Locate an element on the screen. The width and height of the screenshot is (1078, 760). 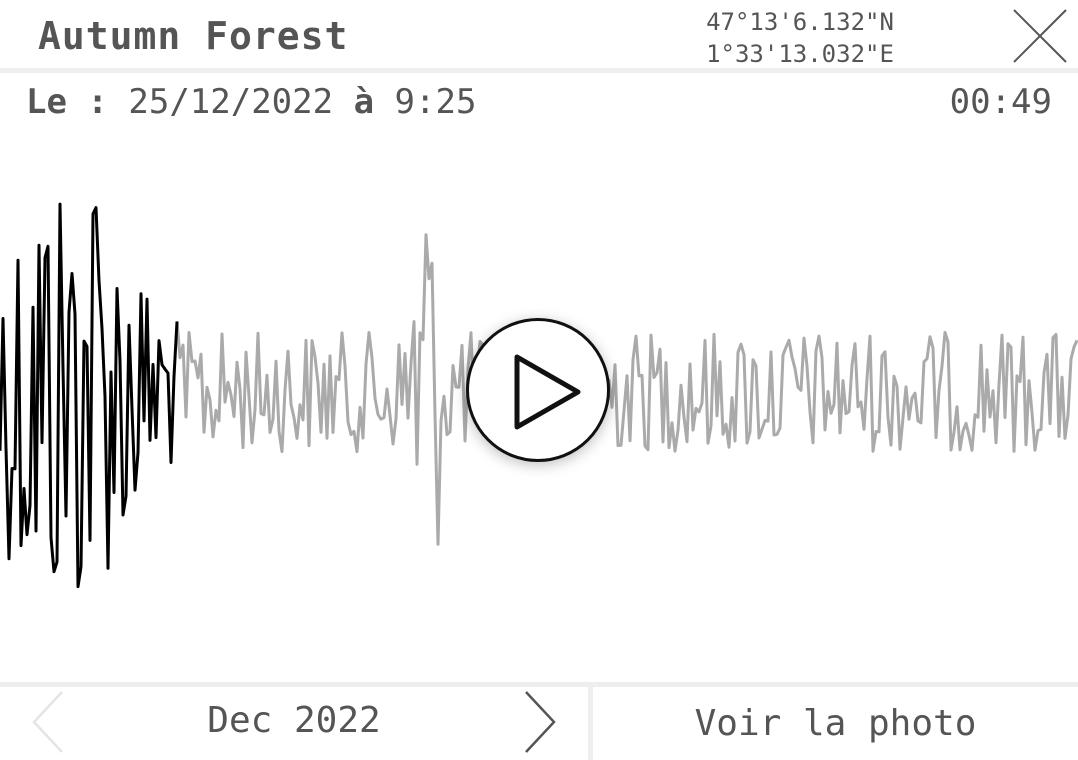
play-button is located at coordinates (538, 390).